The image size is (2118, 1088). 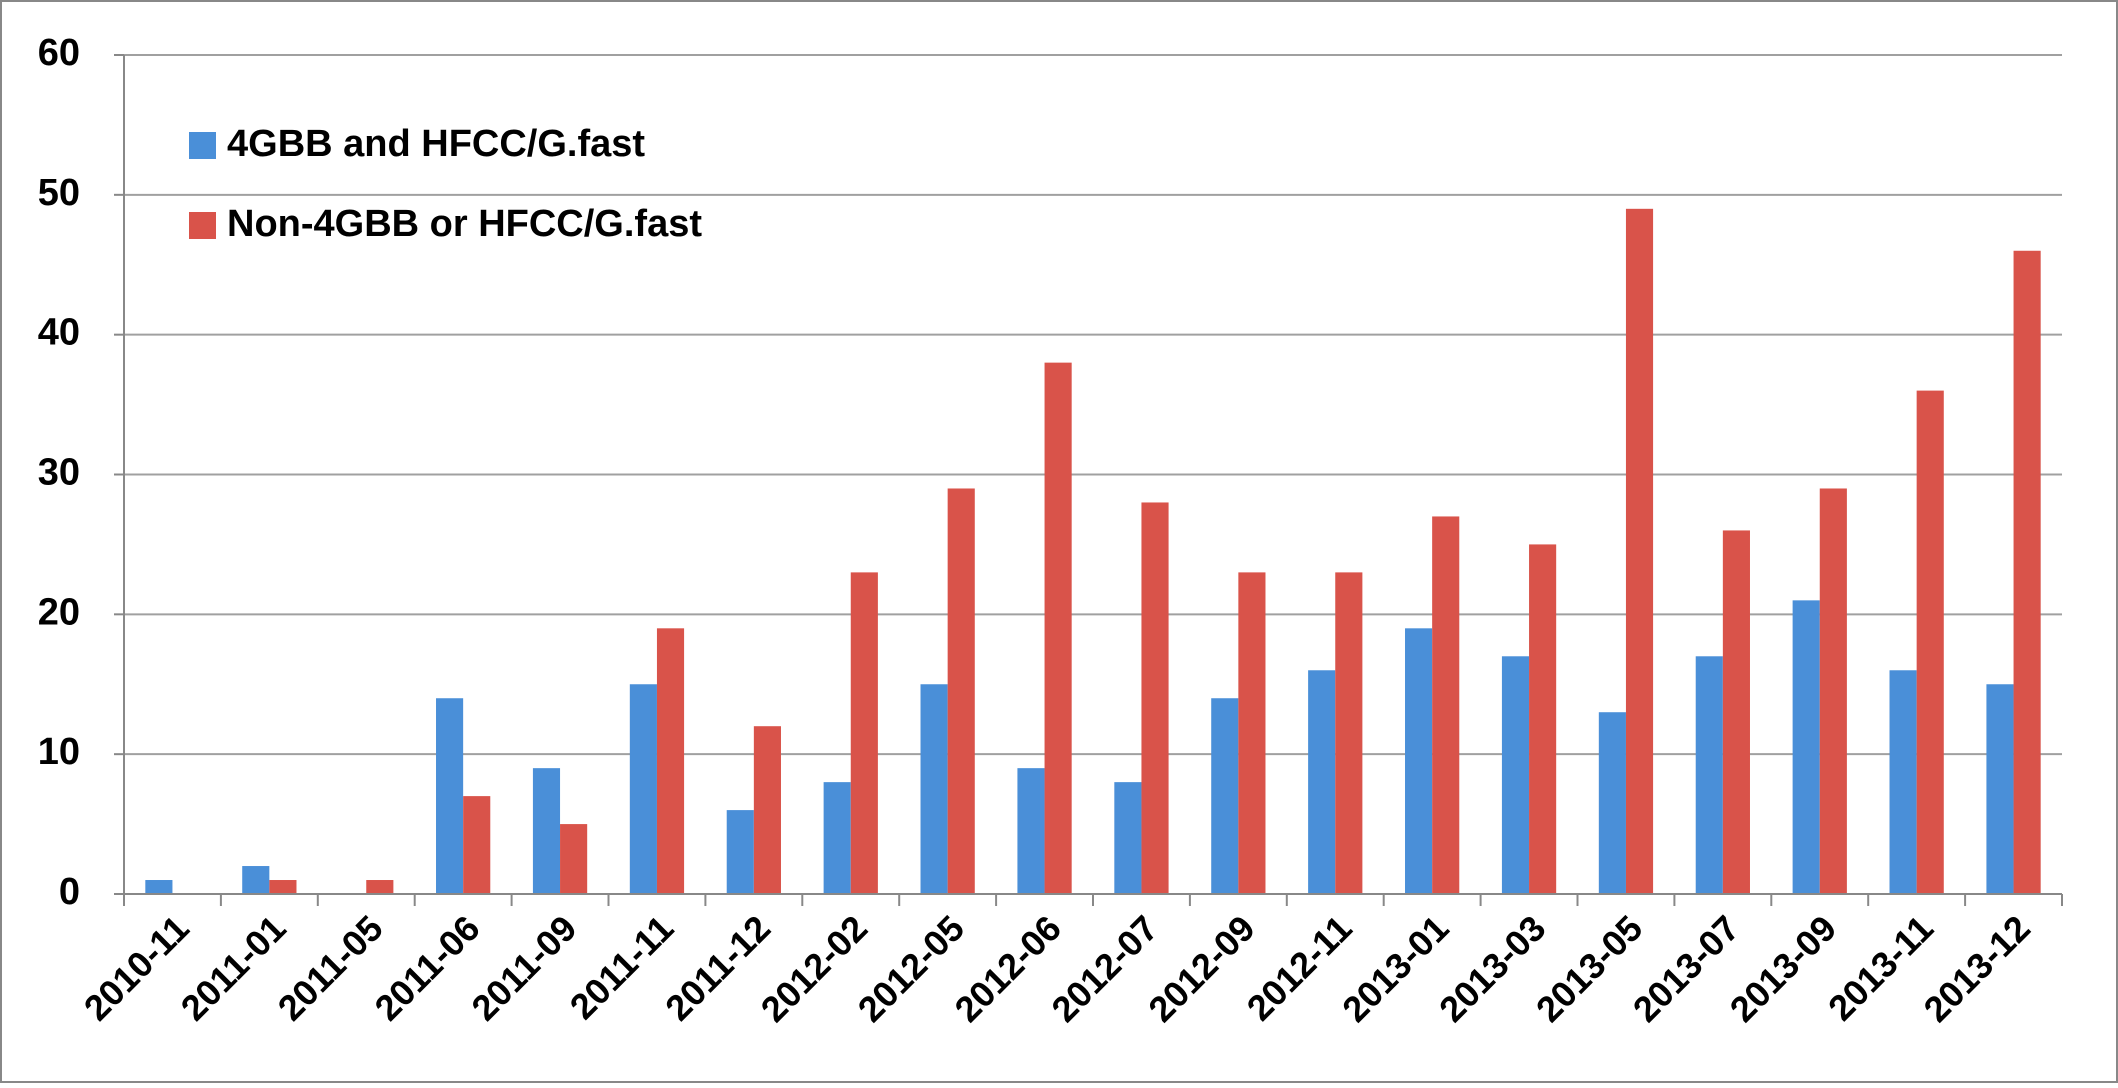 What do you see at coordinates (59, 333) in the screenshot?
I see `y-tick-label: 40` at bounding box center [59, 333].